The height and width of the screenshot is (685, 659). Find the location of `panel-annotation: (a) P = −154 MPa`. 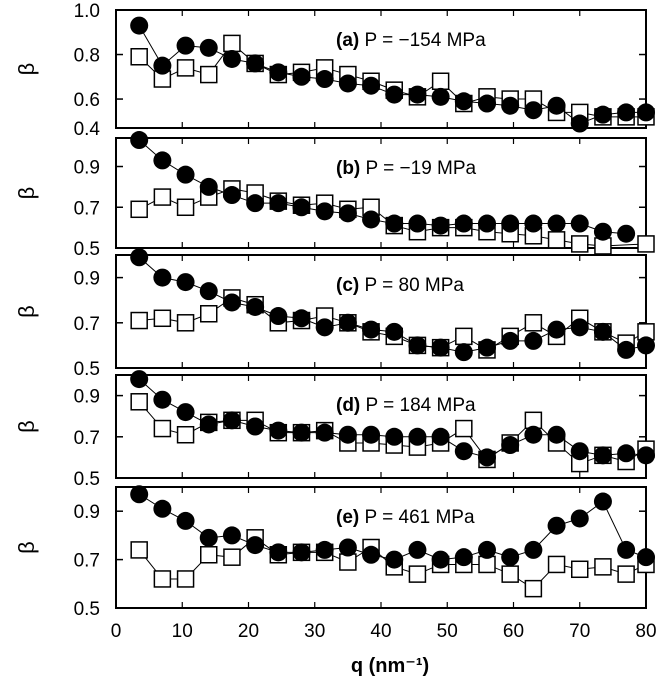

panel-annotation: (a) P = −154 MPa is located at coordinates (411, 40).